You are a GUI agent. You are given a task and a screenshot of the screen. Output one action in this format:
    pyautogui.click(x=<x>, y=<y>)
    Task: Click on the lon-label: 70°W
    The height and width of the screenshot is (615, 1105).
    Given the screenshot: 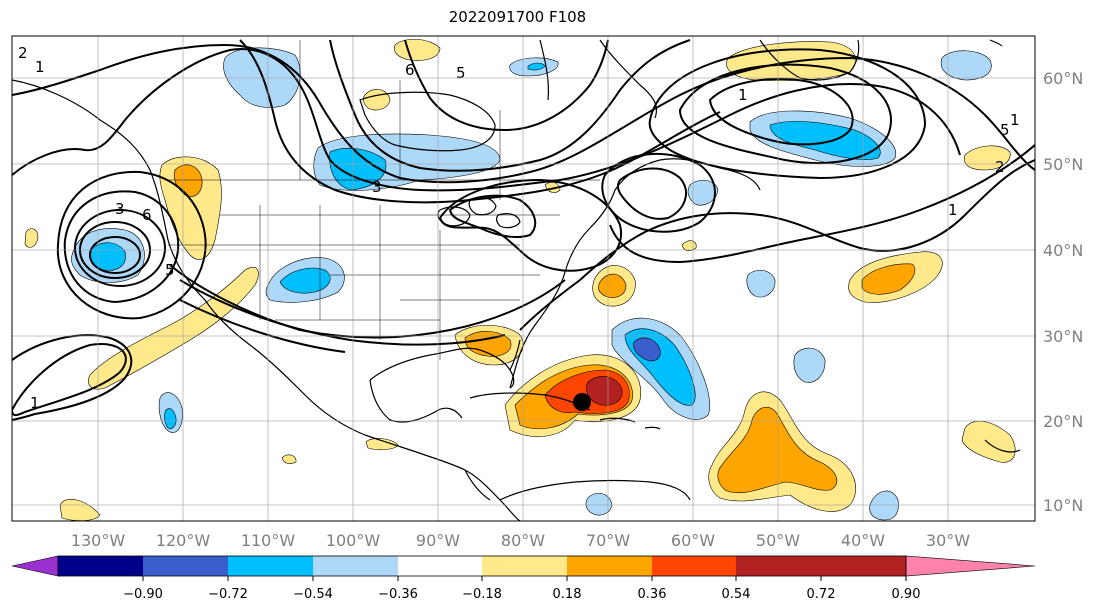 What is the action you would take?
    pyautogui.click(x=608, y=540)
    